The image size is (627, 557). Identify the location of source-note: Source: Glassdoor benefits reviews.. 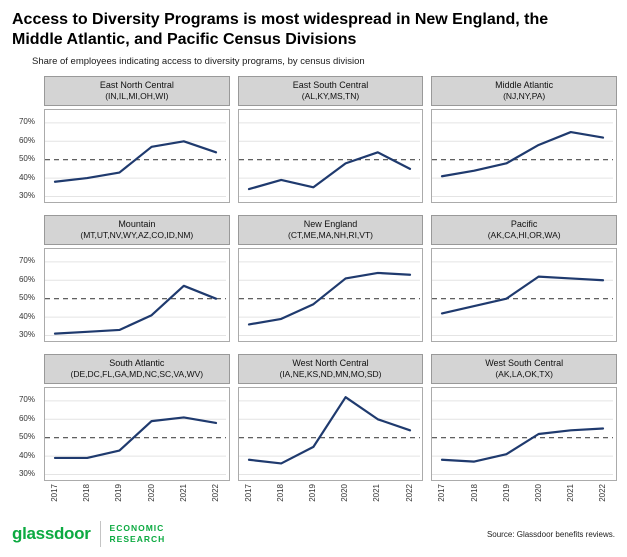
(550, 534).